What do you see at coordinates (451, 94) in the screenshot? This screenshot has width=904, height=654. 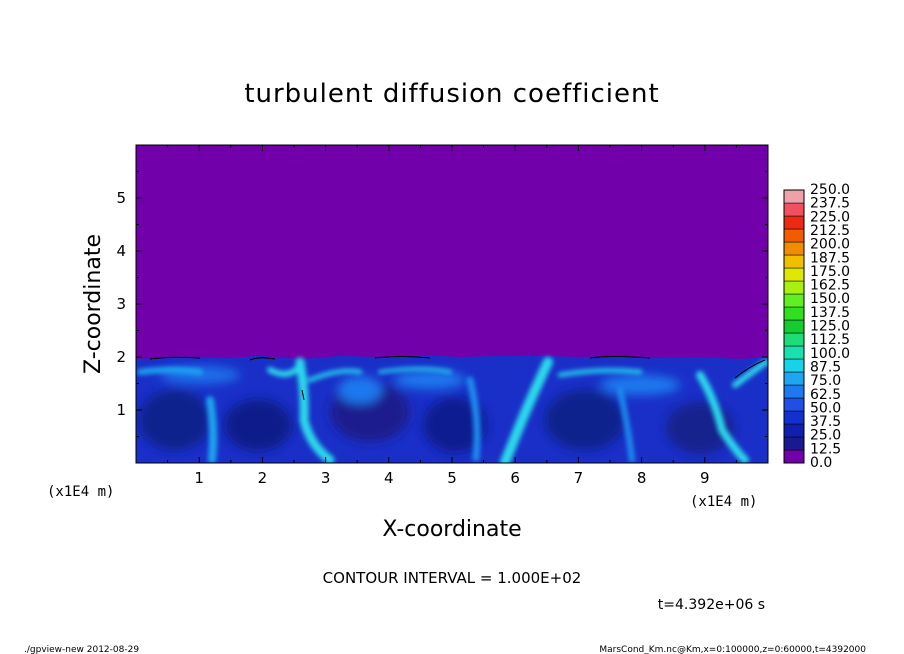 I see `chart-title: turbulent diffusion coefficient` at bounding box center [451, 94].